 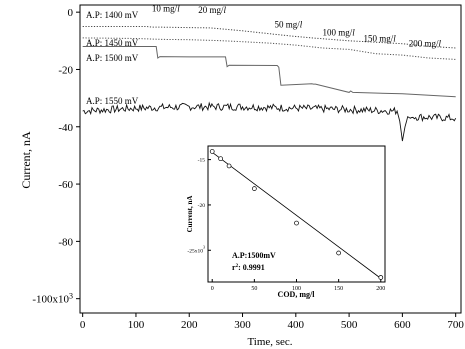 I want to click on main-y-tick-label: -100x103, so click(x=52, y=299).